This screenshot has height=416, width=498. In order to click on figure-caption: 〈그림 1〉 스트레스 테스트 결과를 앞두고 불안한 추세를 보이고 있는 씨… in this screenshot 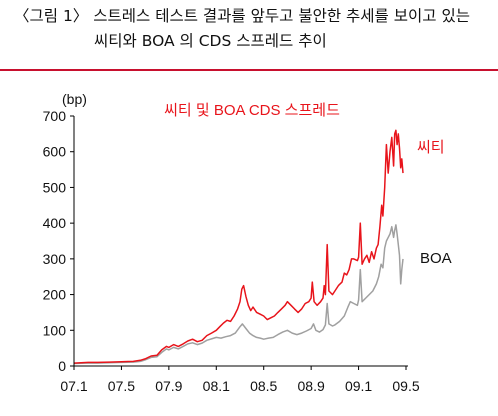, I will do `click(254, 29)`.